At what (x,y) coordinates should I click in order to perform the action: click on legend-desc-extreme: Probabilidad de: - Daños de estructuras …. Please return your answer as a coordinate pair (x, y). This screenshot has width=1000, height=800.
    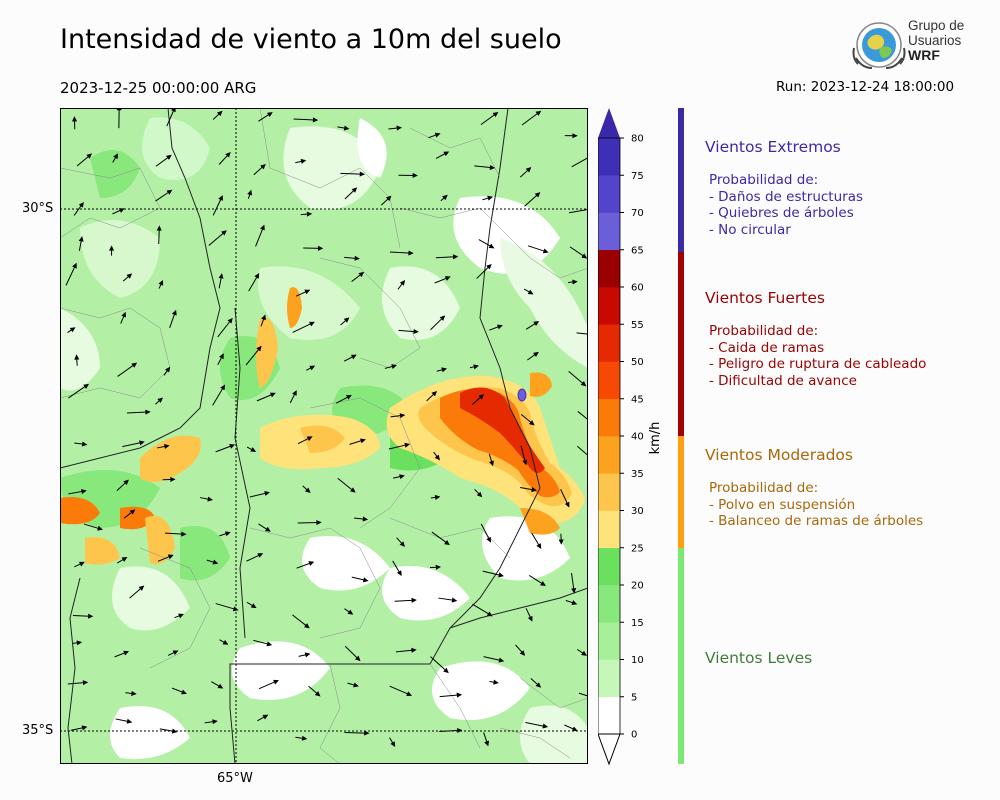
    Looking at the image, I should click on (786, 205).